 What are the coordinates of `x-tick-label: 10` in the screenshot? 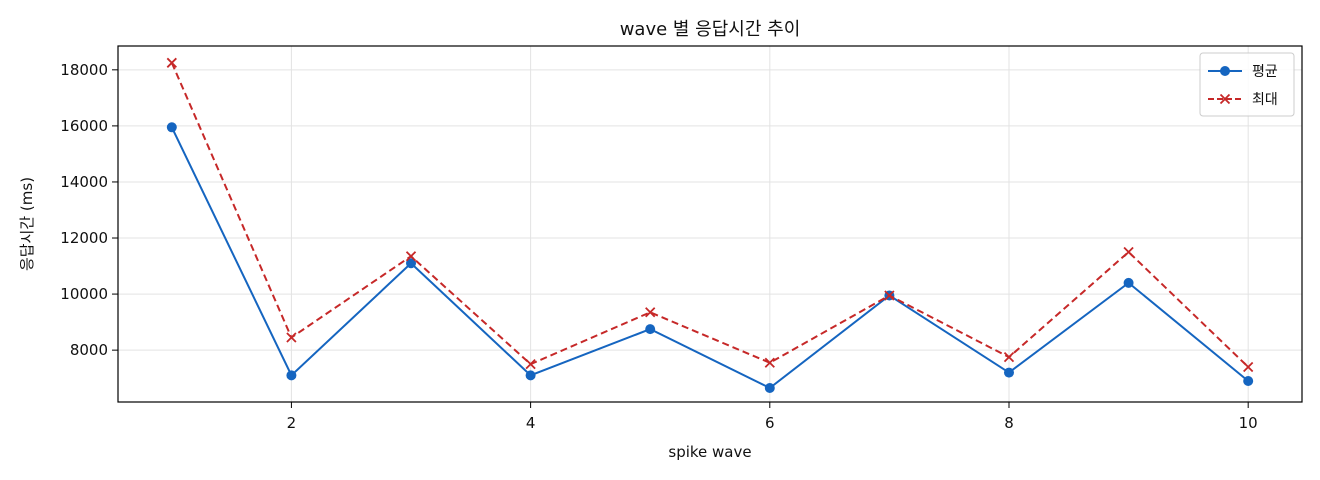 It's located at (1248, 423).